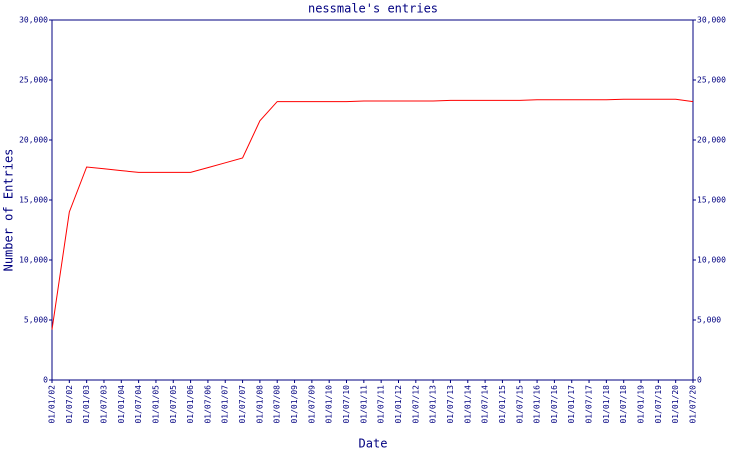 This screenshot has width=750, height=450. Describe the element at coordinates (190, 404) in the screenshot. I see `x-tick-label: 01/01/06` at that location.